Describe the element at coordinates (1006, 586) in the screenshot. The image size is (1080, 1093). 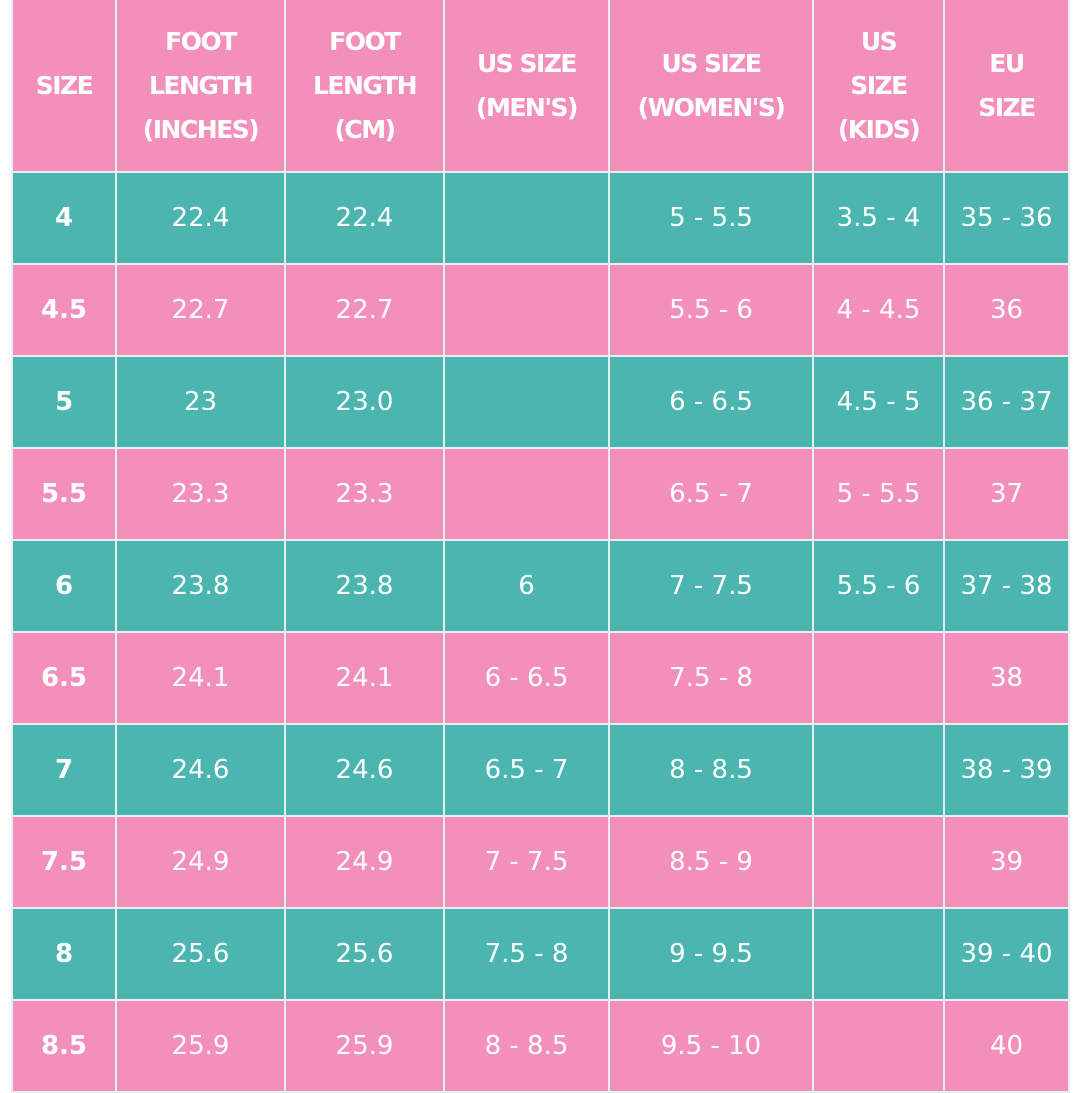
I see `cell-eu-size: 37 - 38` at that location.